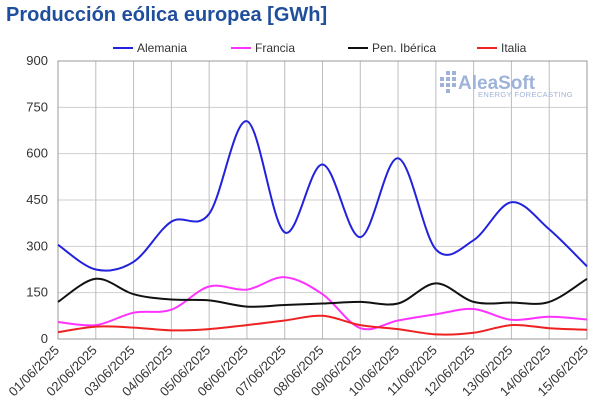  I want to click on legend-label-francia: Francia, so click(275, 48).